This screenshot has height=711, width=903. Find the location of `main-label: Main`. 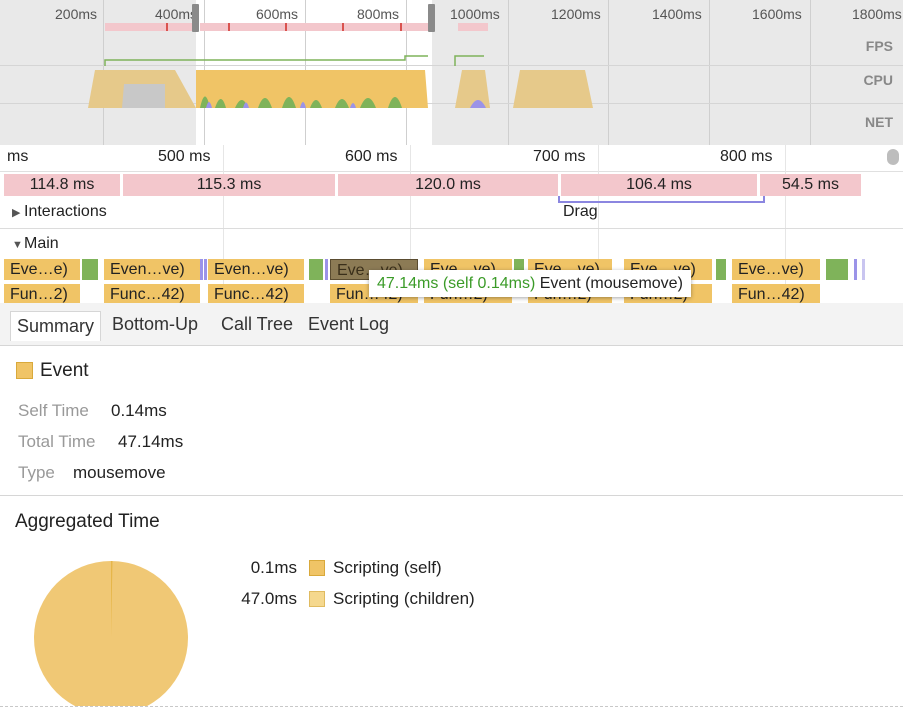

main-label: Main is located at coordinates (41, 243).